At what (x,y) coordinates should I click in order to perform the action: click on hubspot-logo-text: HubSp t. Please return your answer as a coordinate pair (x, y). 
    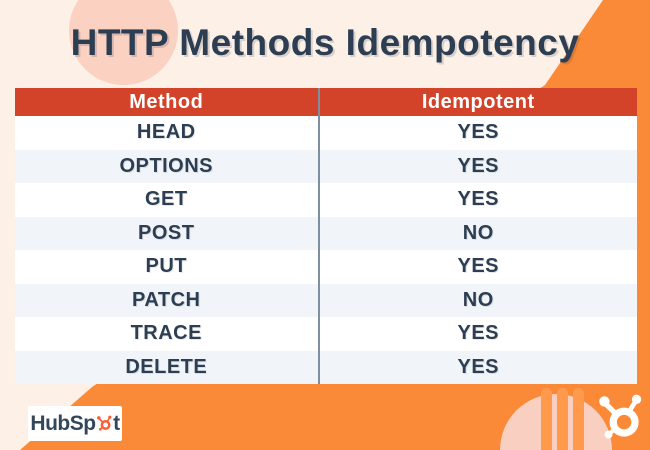
    Looking at the image, I should click on (75, 423).